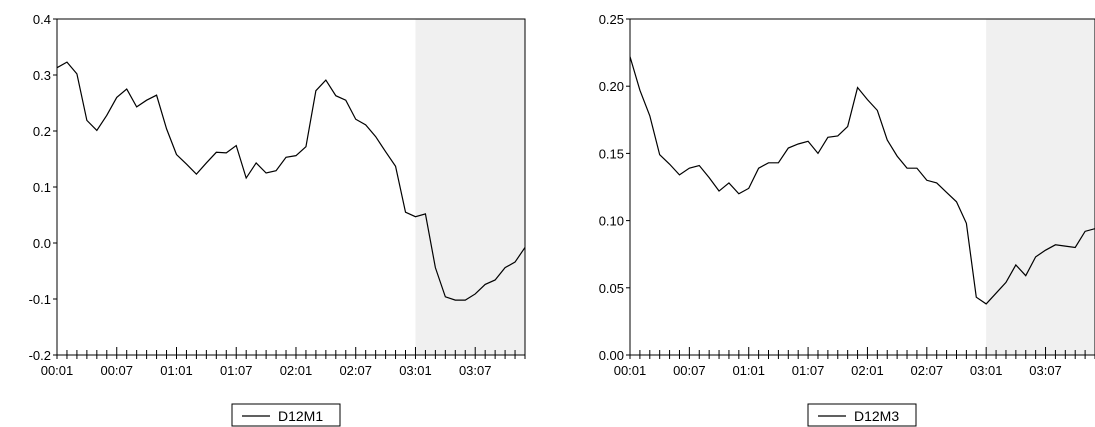 The image size is (1095, 427). What do you see at coordinates (876, 416) in the screenshot?
I see `legend-label: D12M3` at bounding box center [876, 416].